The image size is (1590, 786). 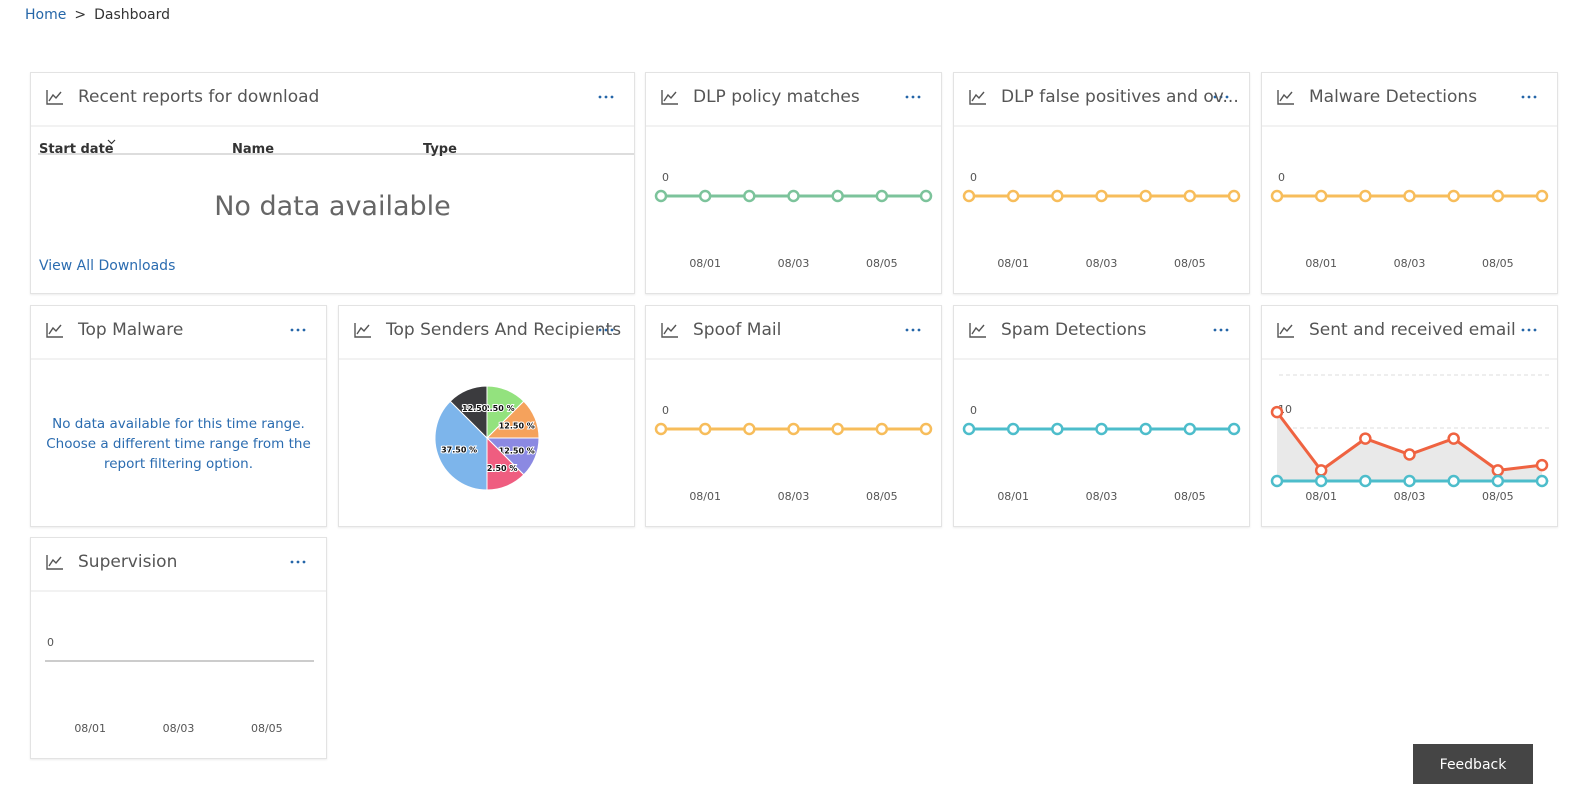 I want to click on view-all-link: View All Downloads, so click(x=107, y=266).